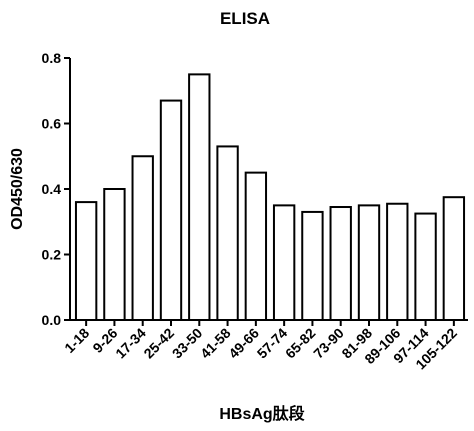 This screenshot has height=431, width=474. Describe the element at coordinates (272, 343) in the screenshot. I see `x-tick-label: 57-74` at that location.